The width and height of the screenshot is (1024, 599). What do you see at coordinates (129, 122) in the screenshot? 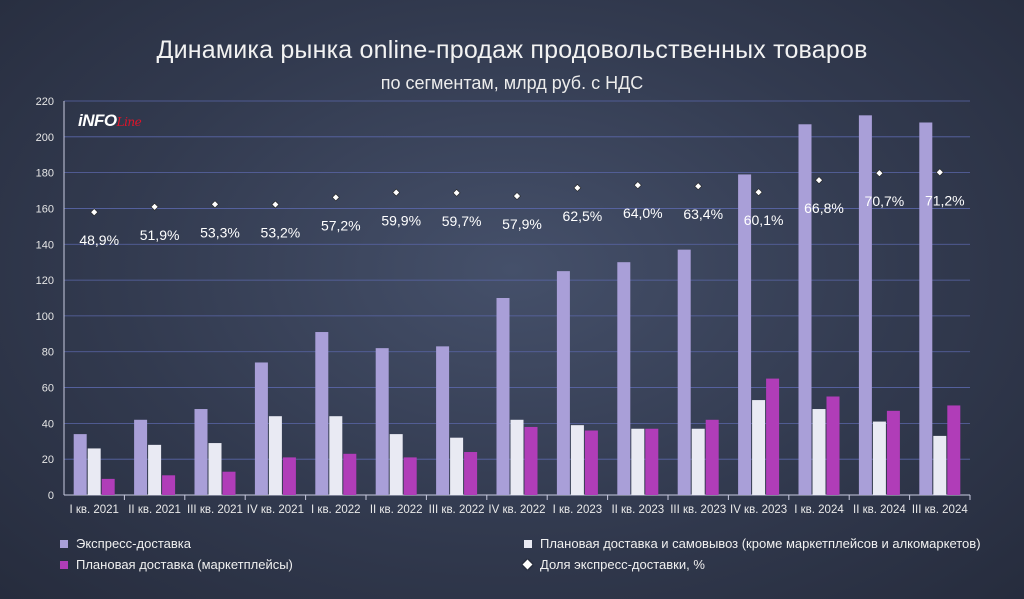
I see `logo-accent: Line` at bounding box center [129, 122].